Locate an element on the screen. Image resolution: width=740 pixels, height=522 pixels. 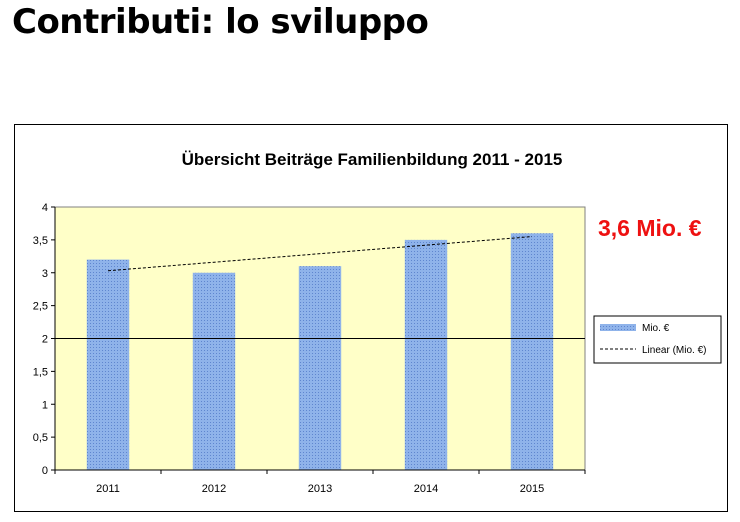
legend-swatch-bar is located at coordinates (618, 327).